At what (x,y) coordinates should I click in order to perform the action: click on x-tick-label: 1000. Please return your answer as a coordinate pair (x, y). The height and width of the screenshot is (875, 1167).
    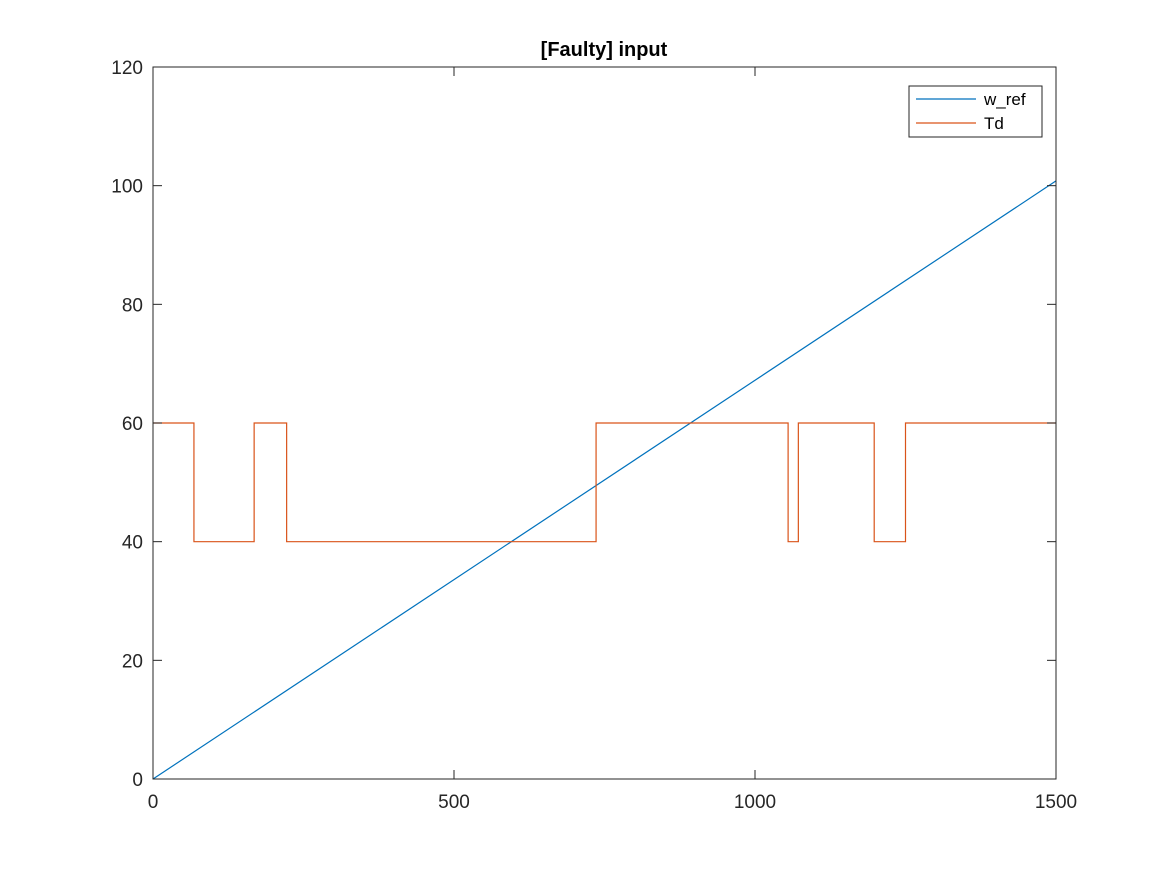
    Looking at the image, I should click on (755, 802).